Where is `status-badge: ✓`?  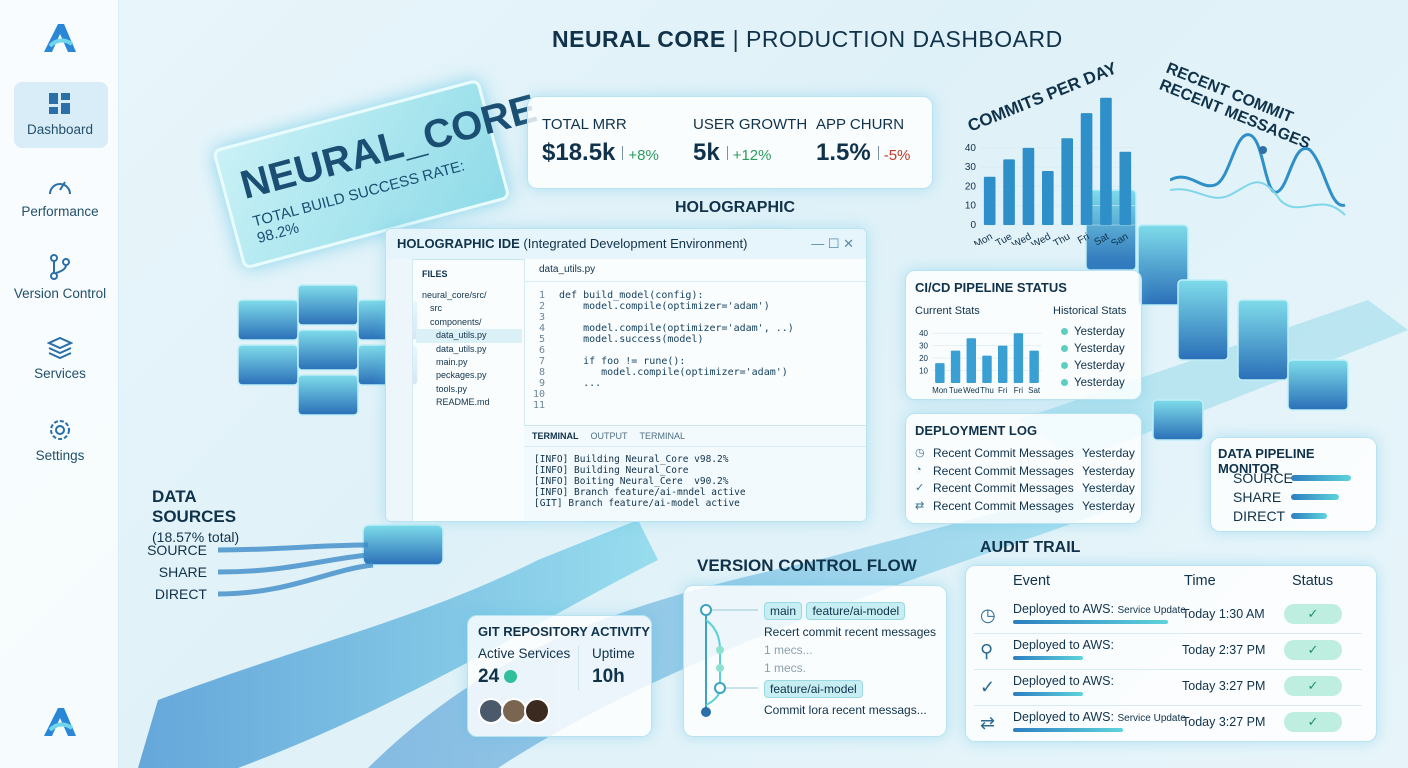
status-badge: ✓ is located at coordinates (1313, 722).